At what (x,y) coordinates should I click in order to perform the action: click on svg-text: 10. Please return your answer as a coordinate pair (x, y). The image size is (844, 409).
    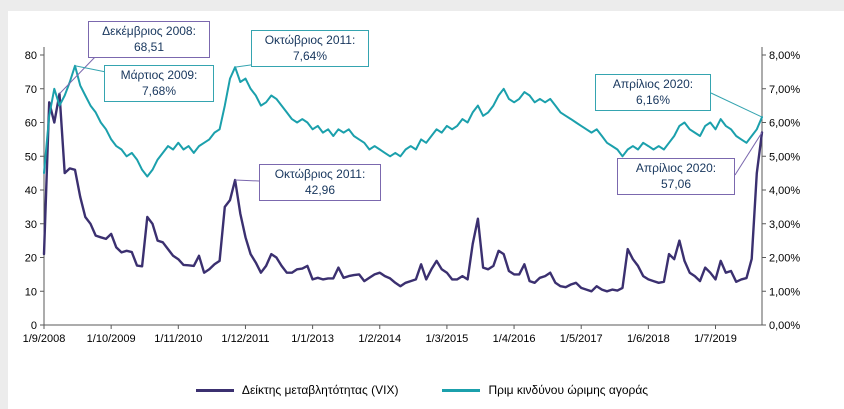
    Looking at the image, I should click on (31, 292).